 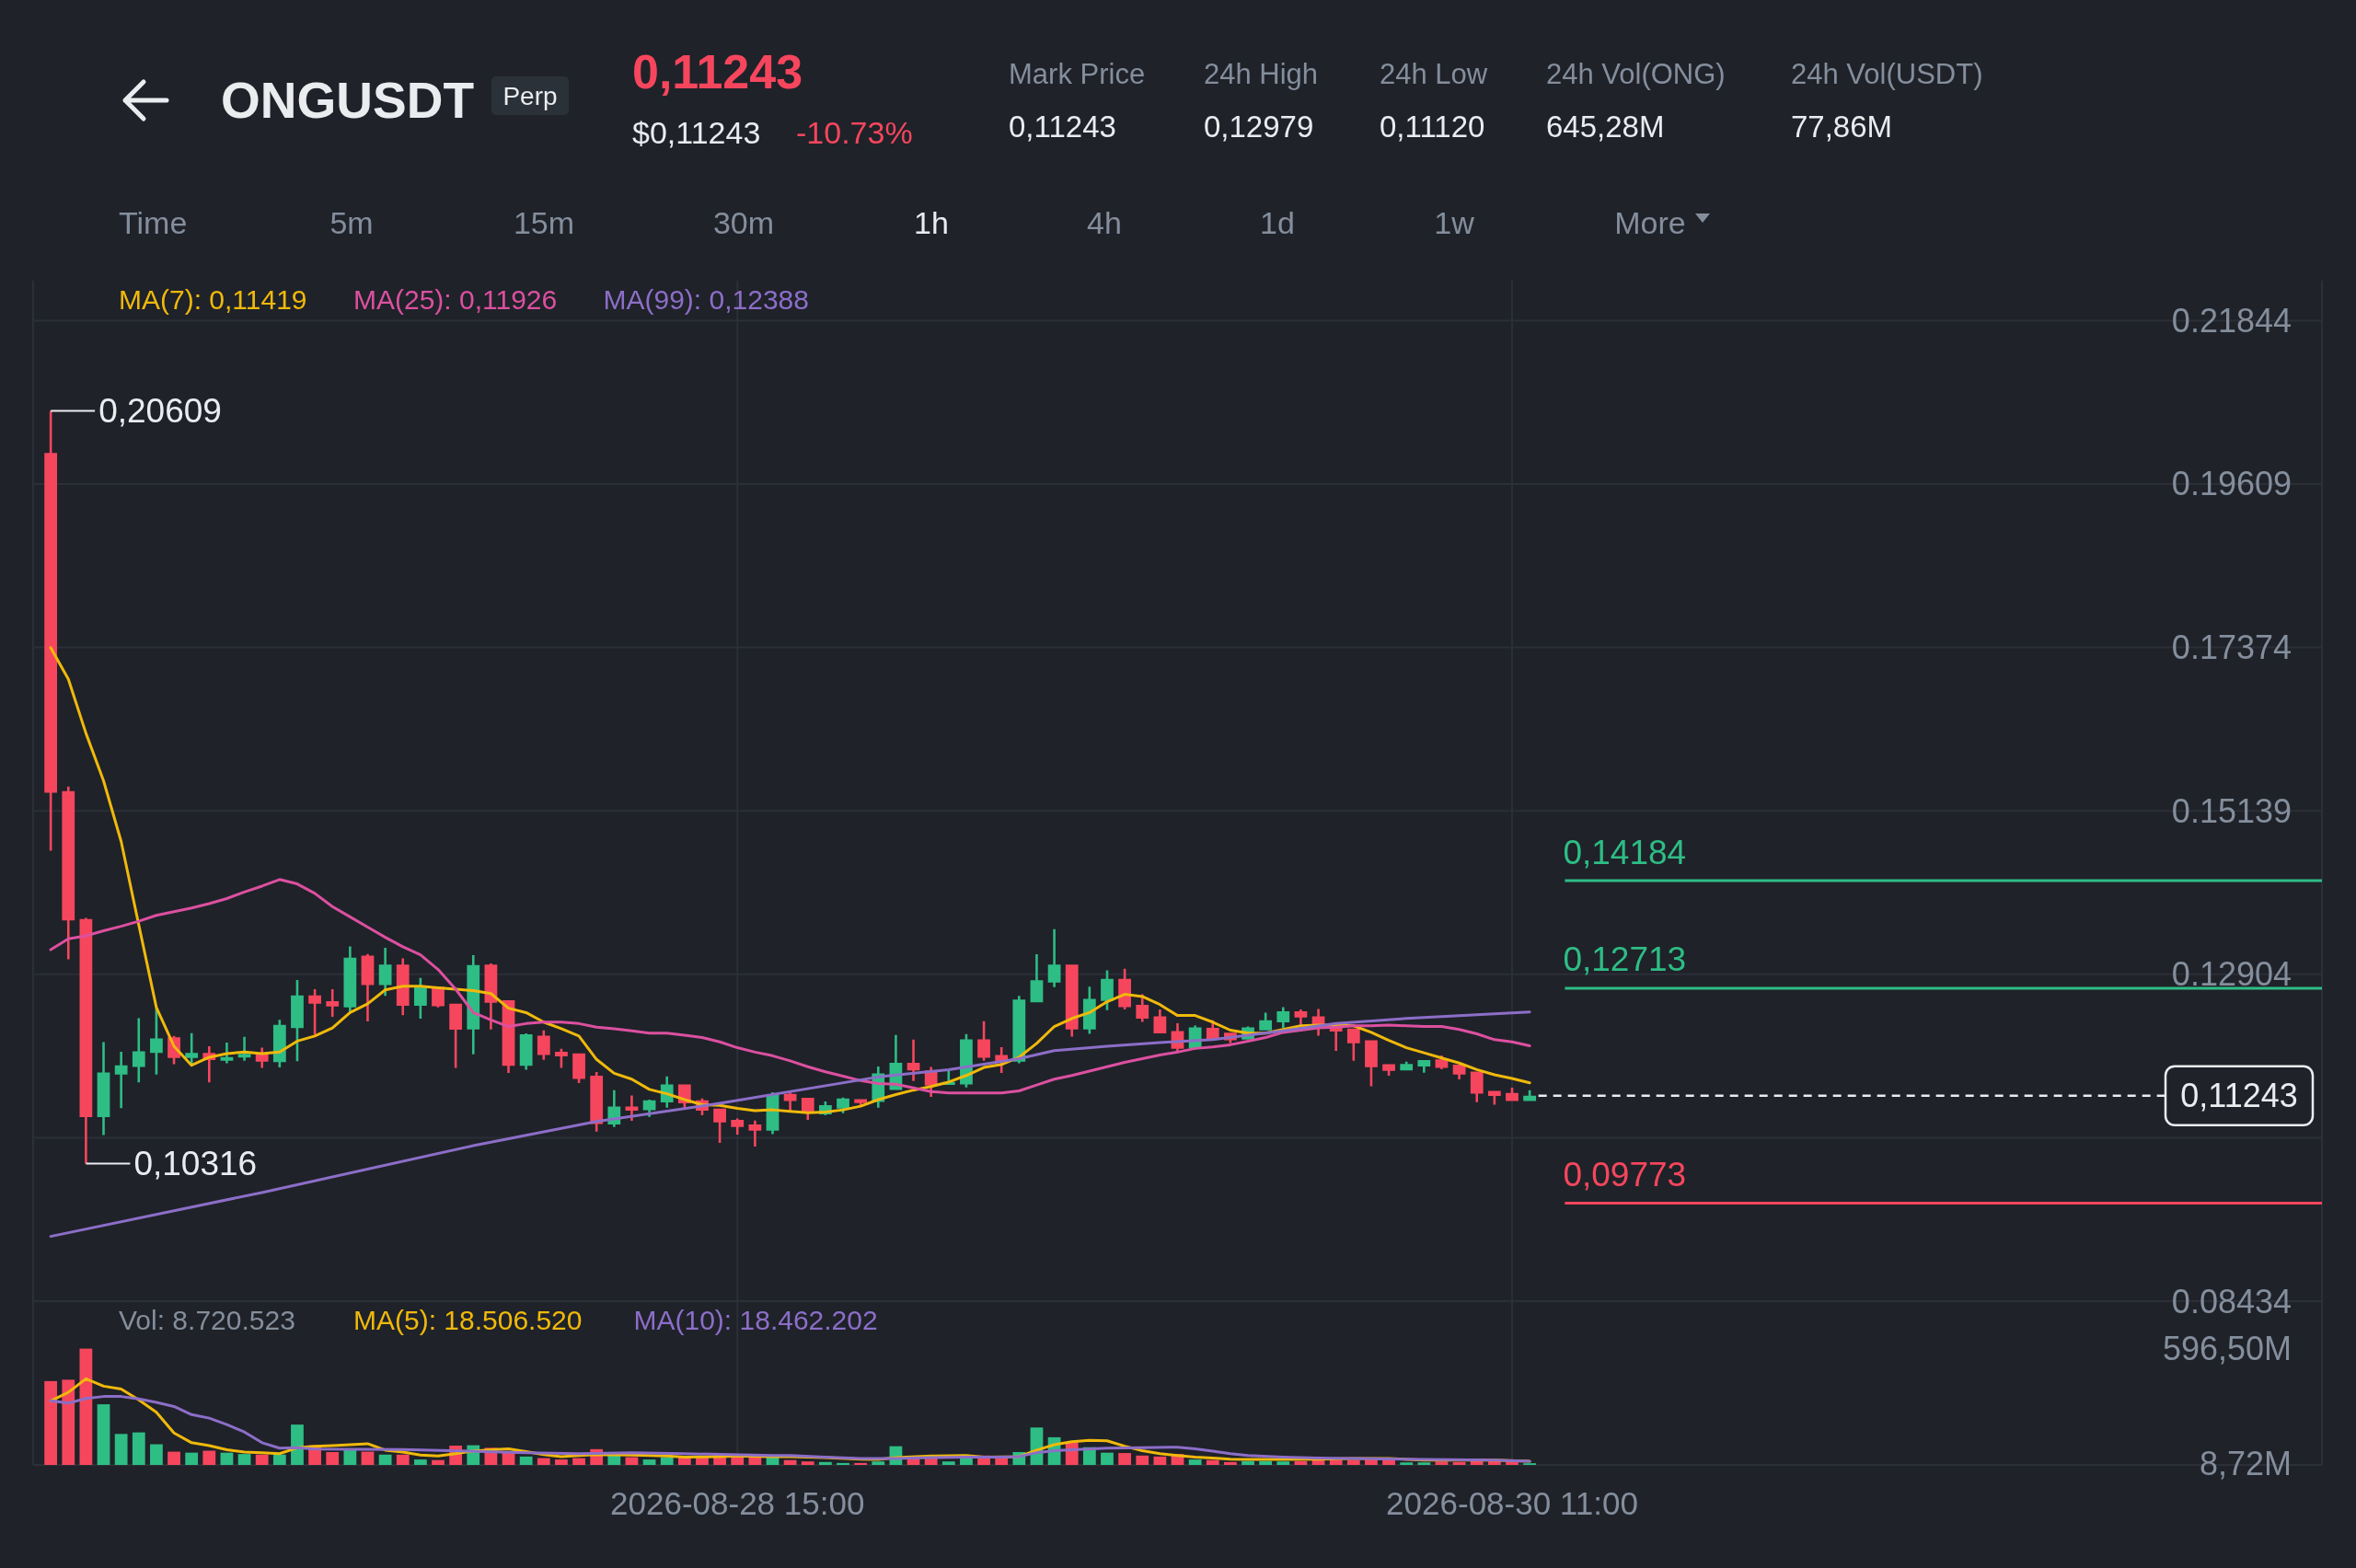 What do you see at coordinates (456, 299) in the screenshot?
I see `text: MA(25): 0,11926` at bounding box center [456, 299].